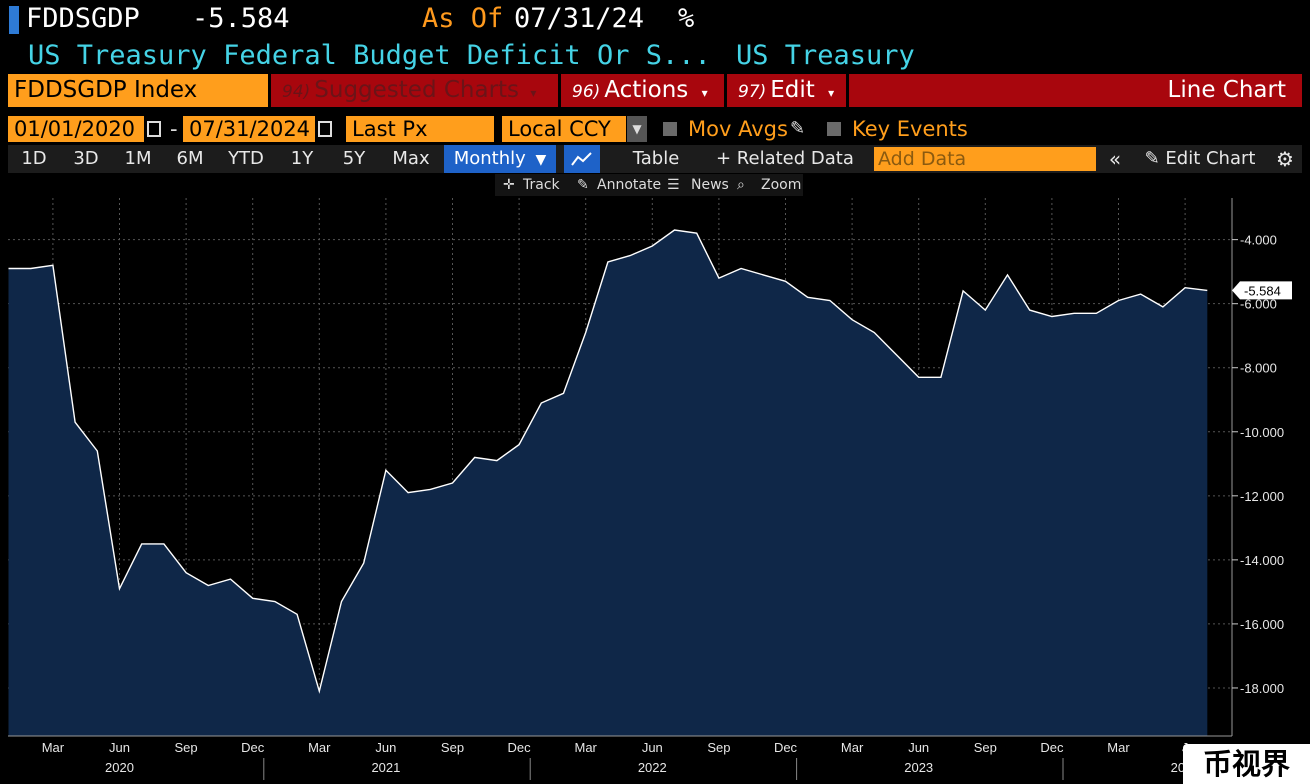  I want to click on unit-label: %, so click(686, 18).